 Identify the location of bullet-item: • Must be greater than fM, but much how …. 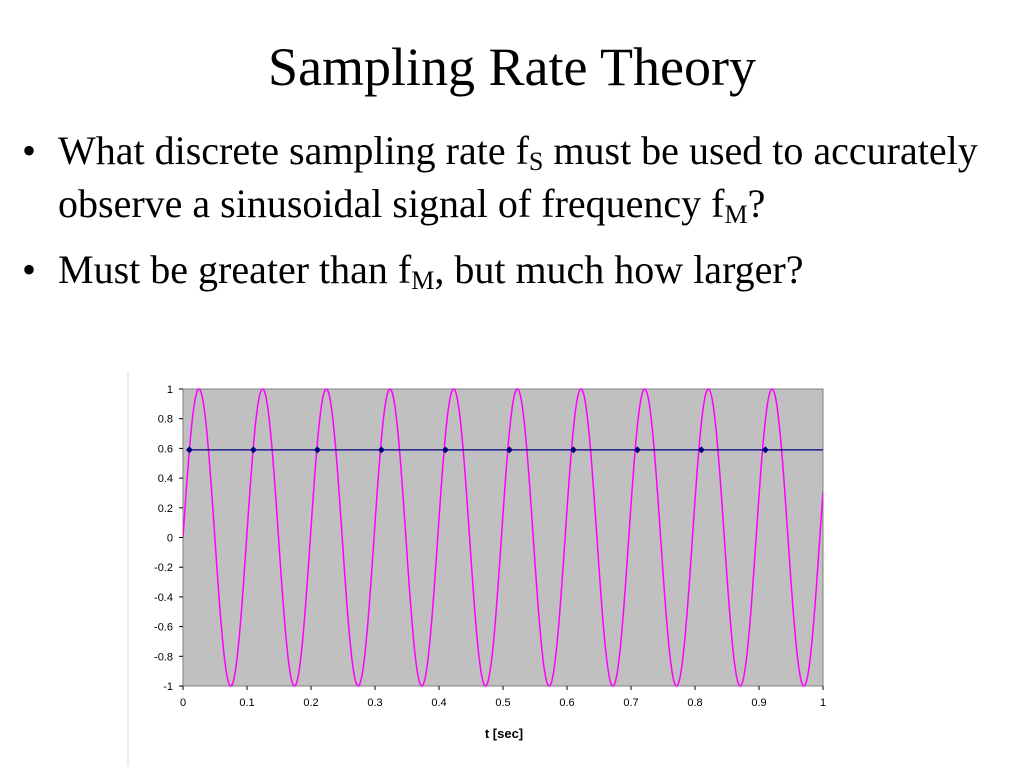
(517, 269).